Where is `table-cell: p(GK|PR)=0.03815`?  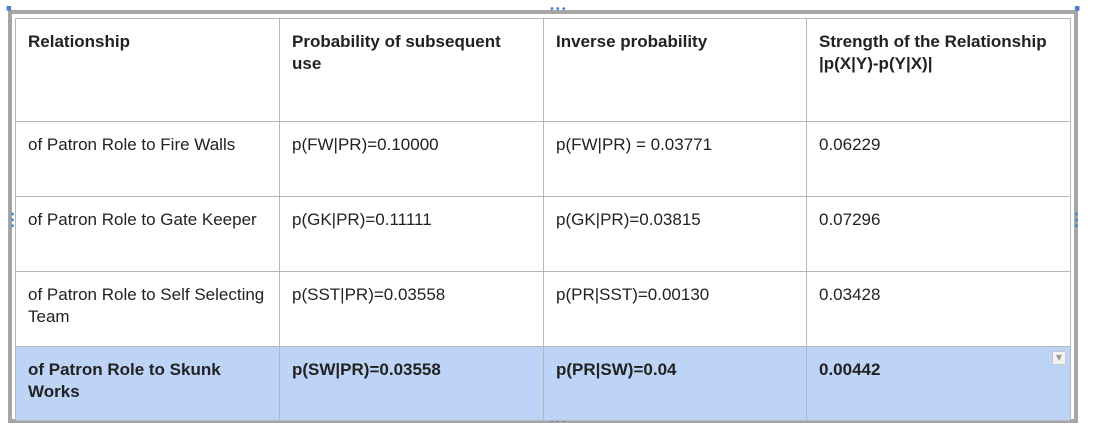
table-cell: p(GK|PR)=0.03815 is located at coordinates (675, 234).